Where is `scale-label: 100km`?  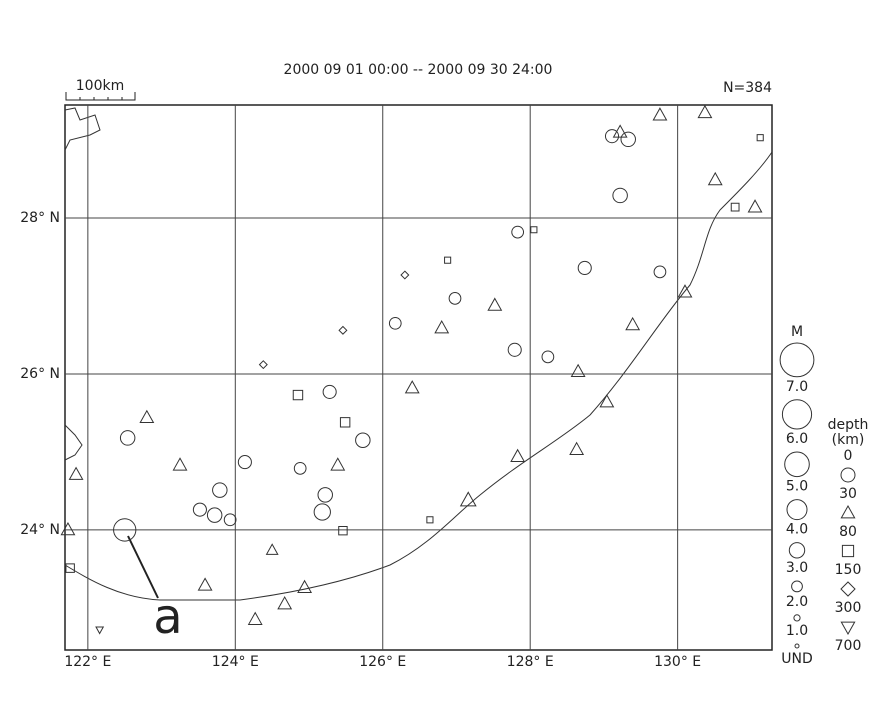 scale-label: 100km is located at coordinates (100, 86).